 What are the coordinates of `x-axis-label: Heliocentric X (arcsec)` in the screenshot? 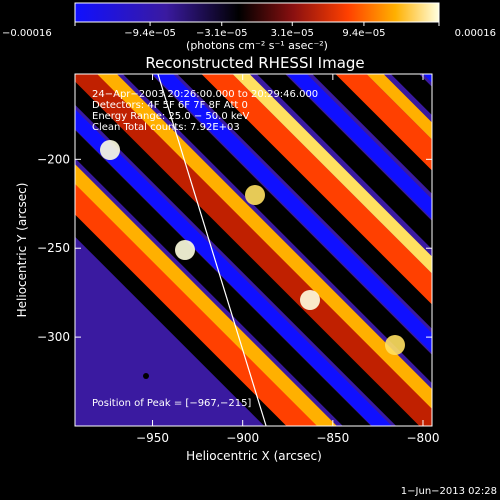 It's located at (254, 456).